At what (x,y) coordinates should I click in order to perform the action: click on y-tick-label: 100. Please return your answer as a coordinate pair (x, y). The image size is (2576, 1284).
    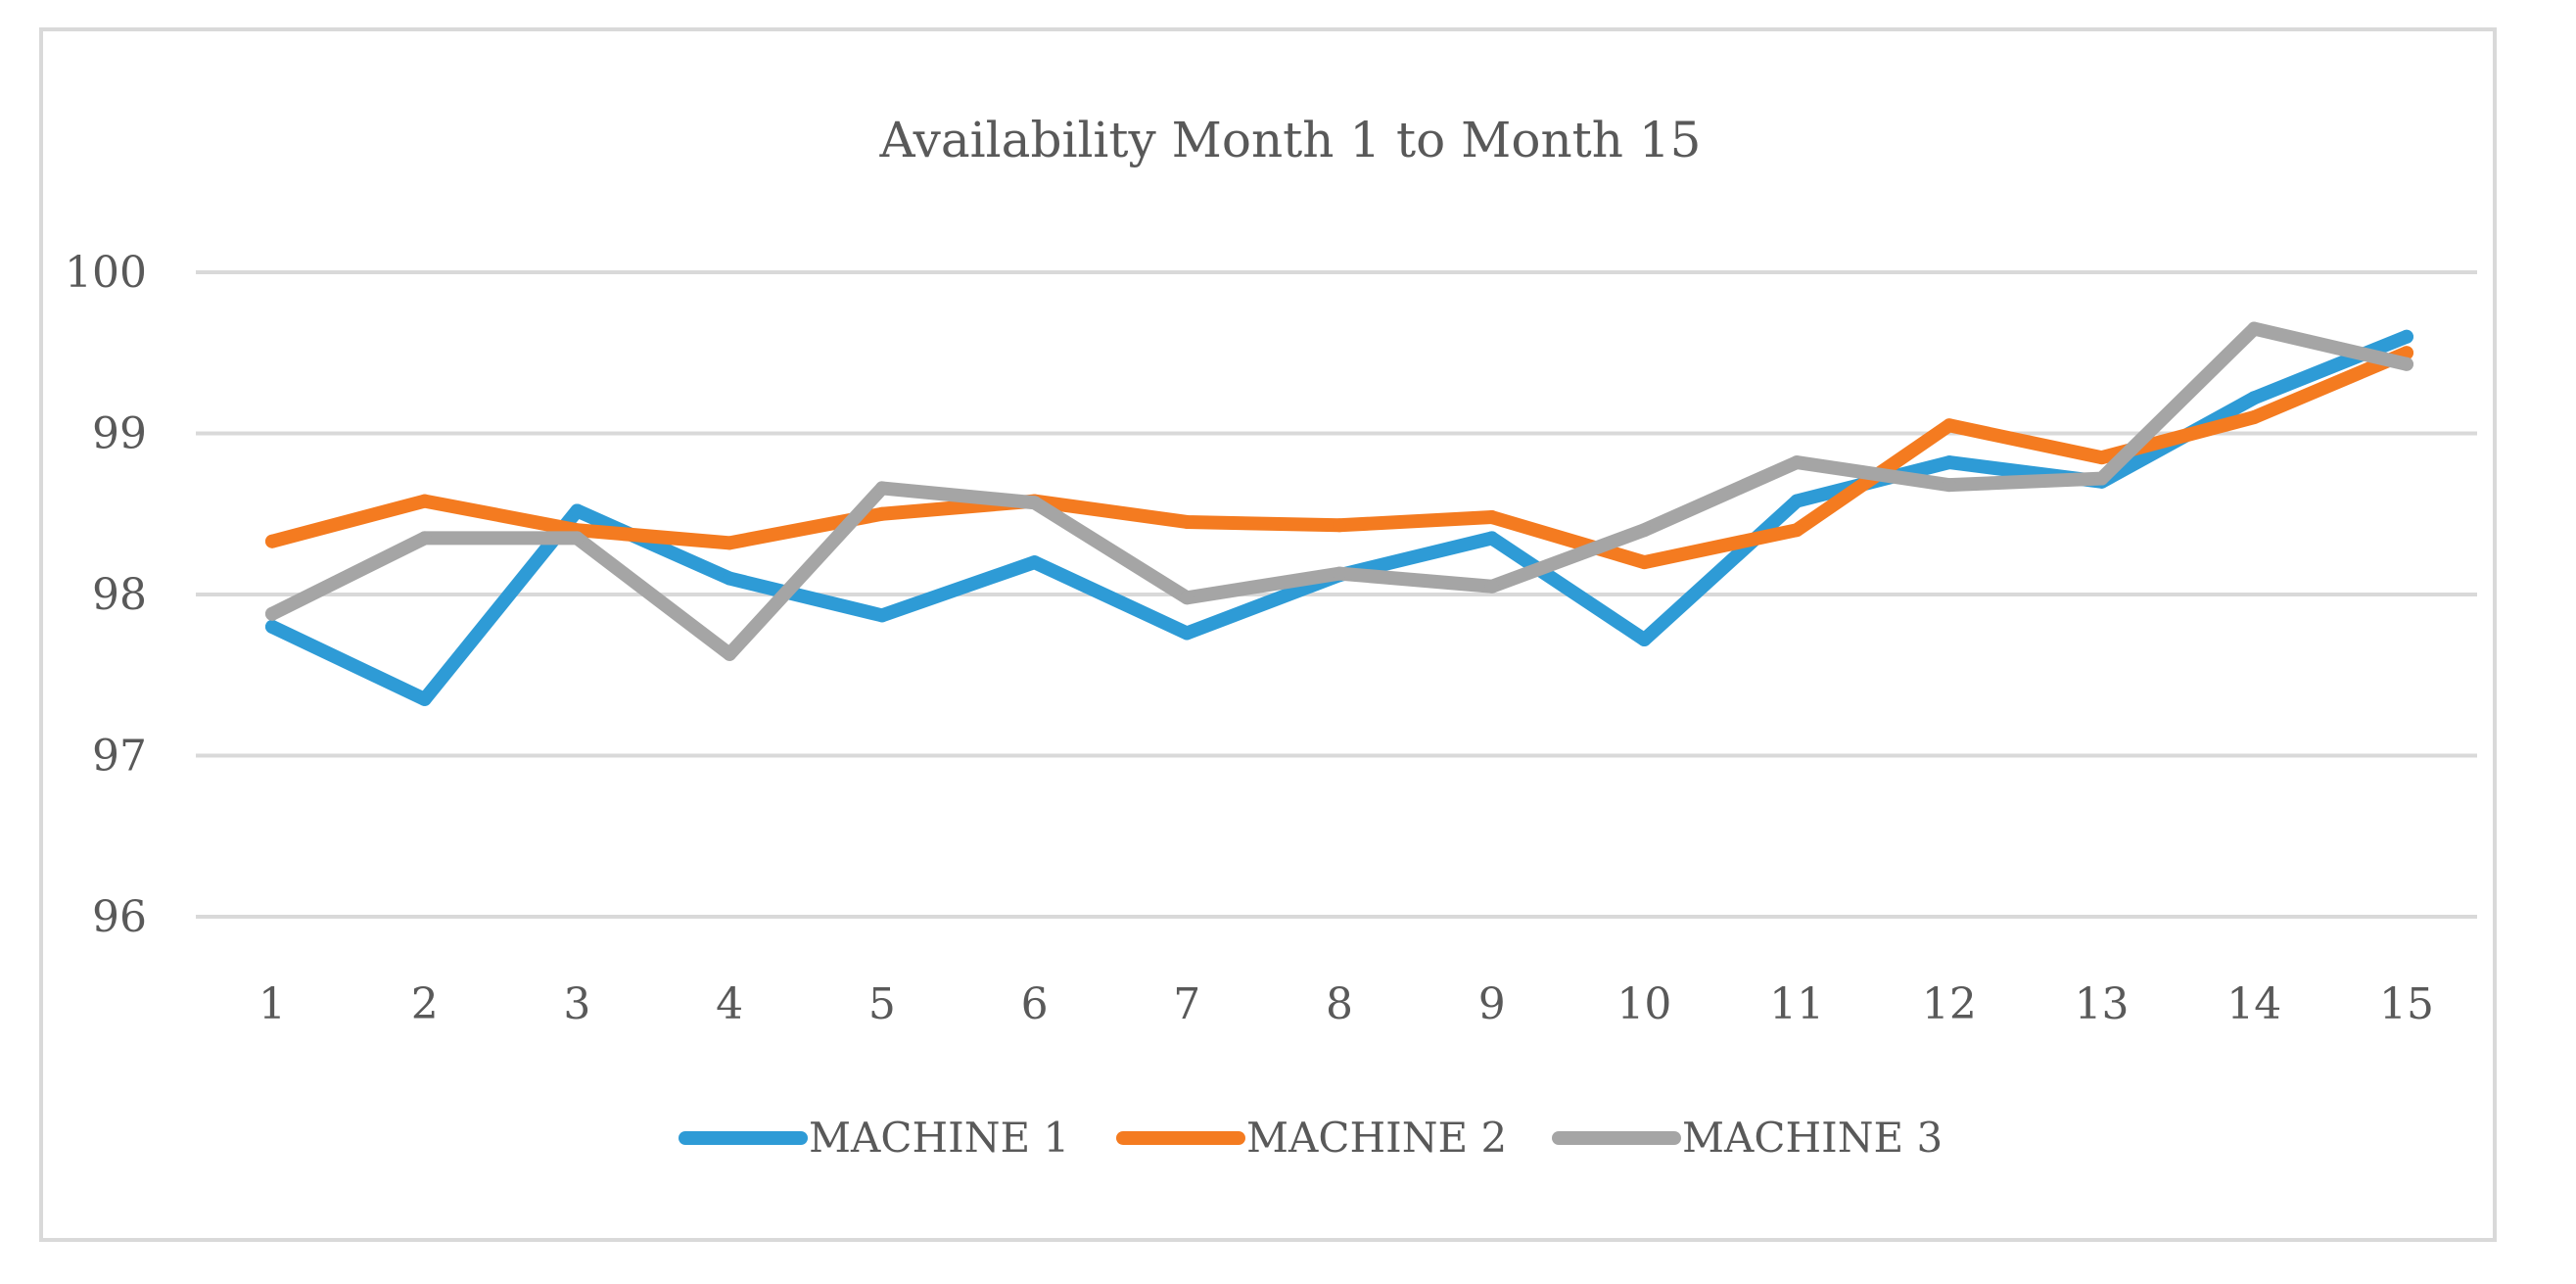
    Looking at the image, I should click on (106, 273).